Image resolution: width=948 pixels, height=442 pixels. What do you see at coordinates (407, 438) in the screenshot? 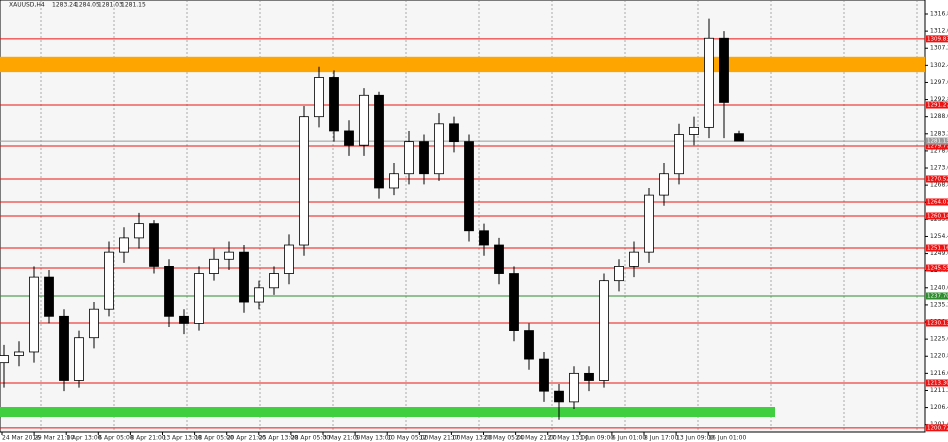
I see `x-tick-label: 10 May 05:00` at bounding box center [407, 438].